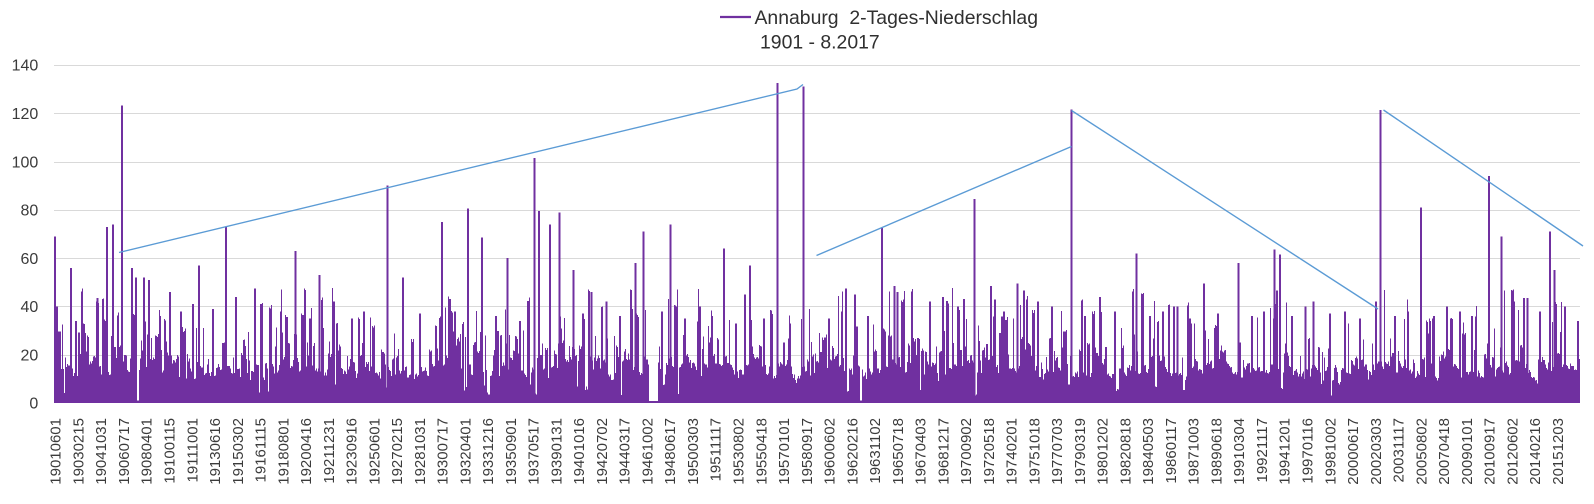 The height and width of the screenshot is (504, 1594). What do you see at coordinates (716, 449) in the screenshot?
I see `svg-text: 19511117` at bounding box center [716, 449].